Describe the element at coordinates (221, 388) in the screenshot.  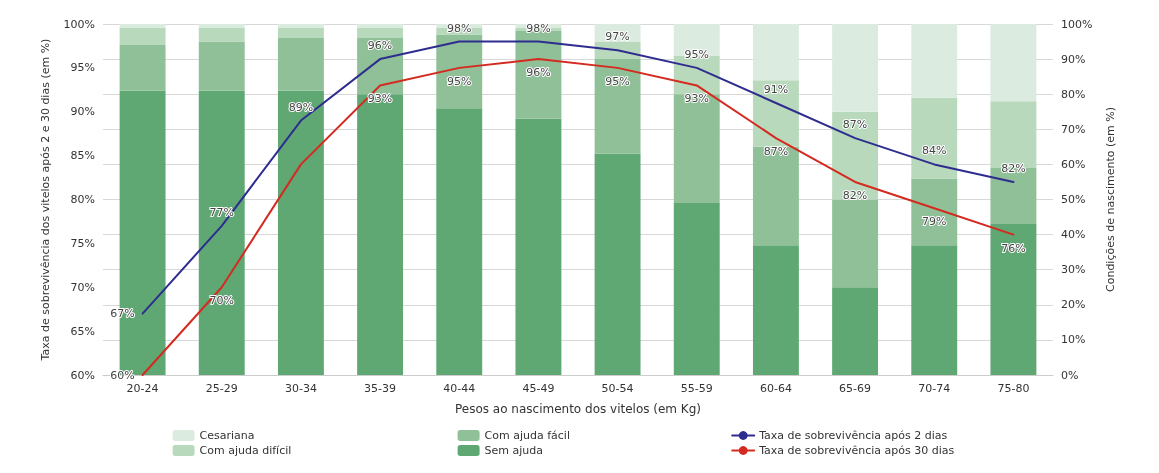
I see `x-tick-label: 25-29` at that location.